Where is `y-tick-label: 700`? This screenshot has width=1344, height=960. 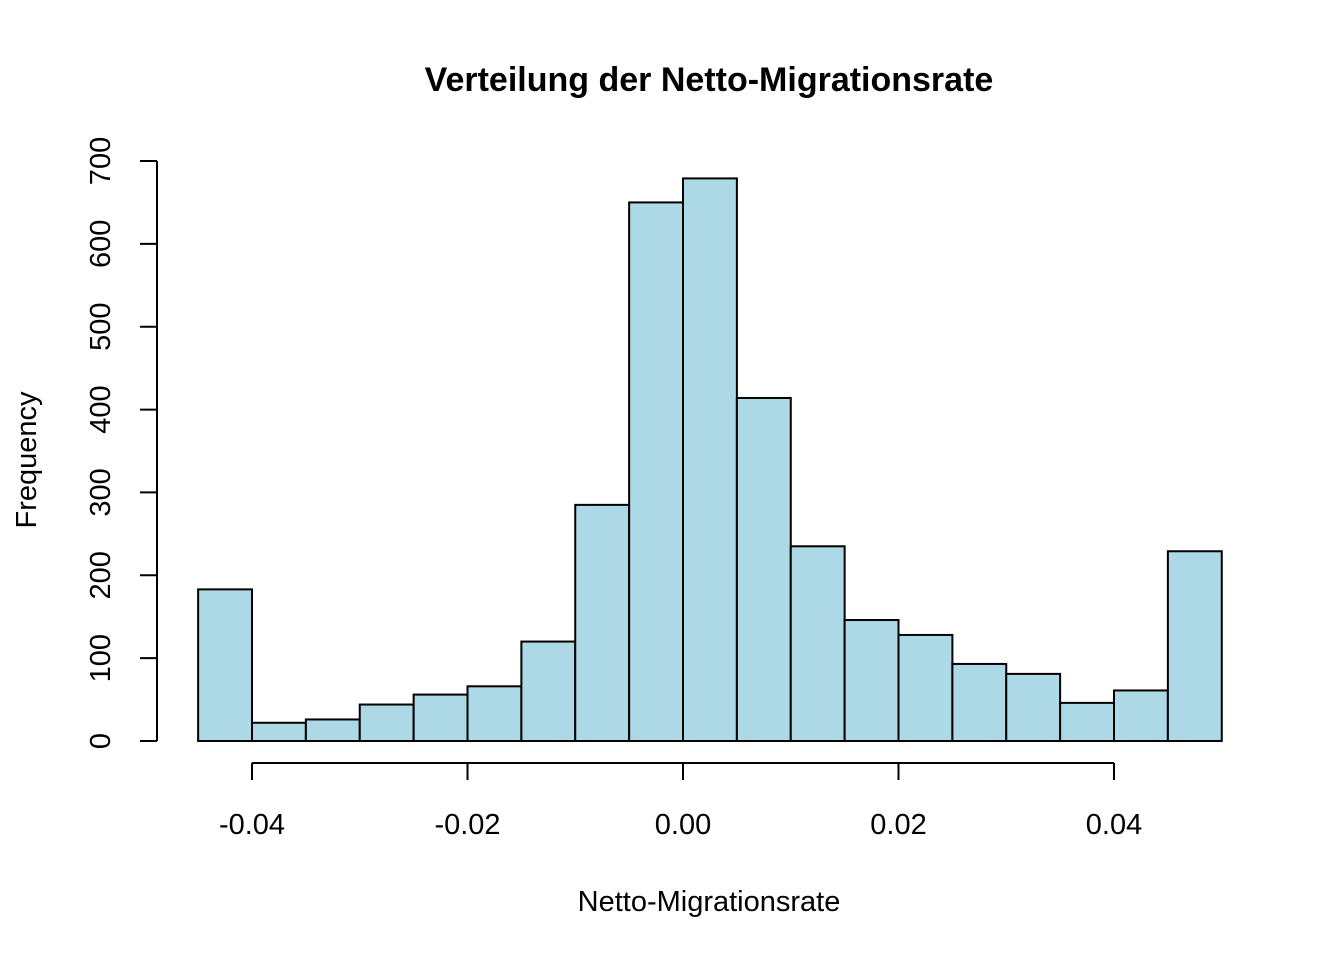 y-tick-label: 700 is located at coordinates (101, 161).